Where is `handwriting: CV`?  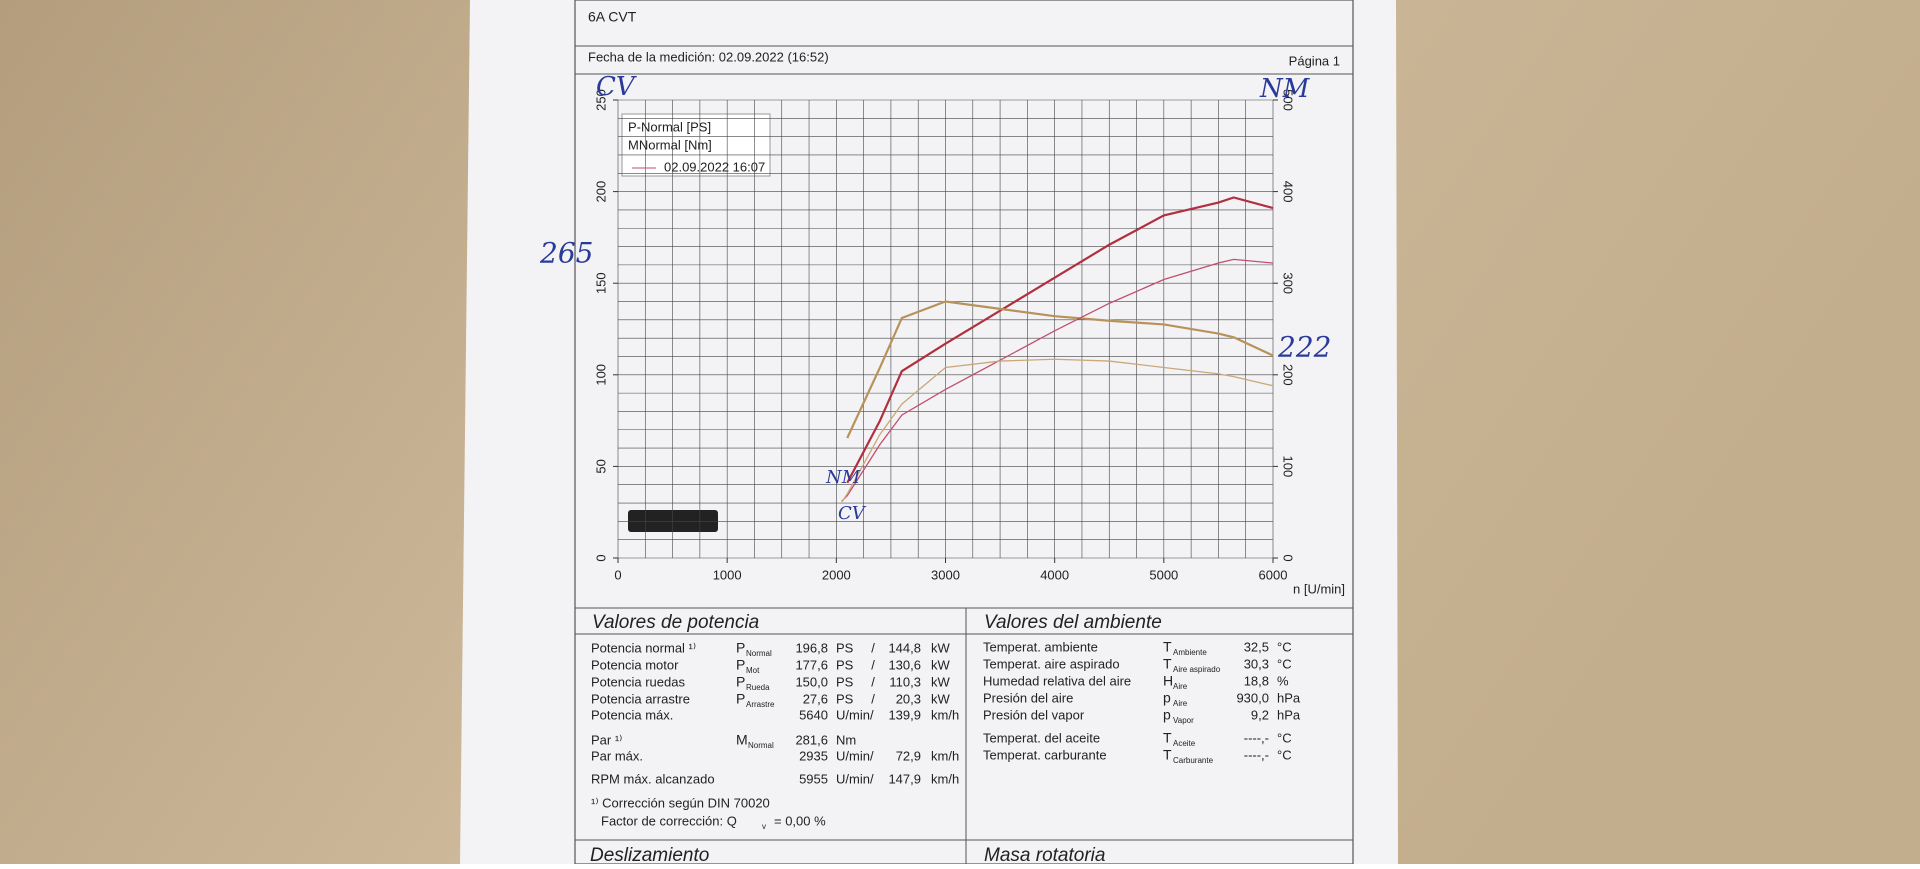
handwriting: CV is located at coordinates (616, 87).